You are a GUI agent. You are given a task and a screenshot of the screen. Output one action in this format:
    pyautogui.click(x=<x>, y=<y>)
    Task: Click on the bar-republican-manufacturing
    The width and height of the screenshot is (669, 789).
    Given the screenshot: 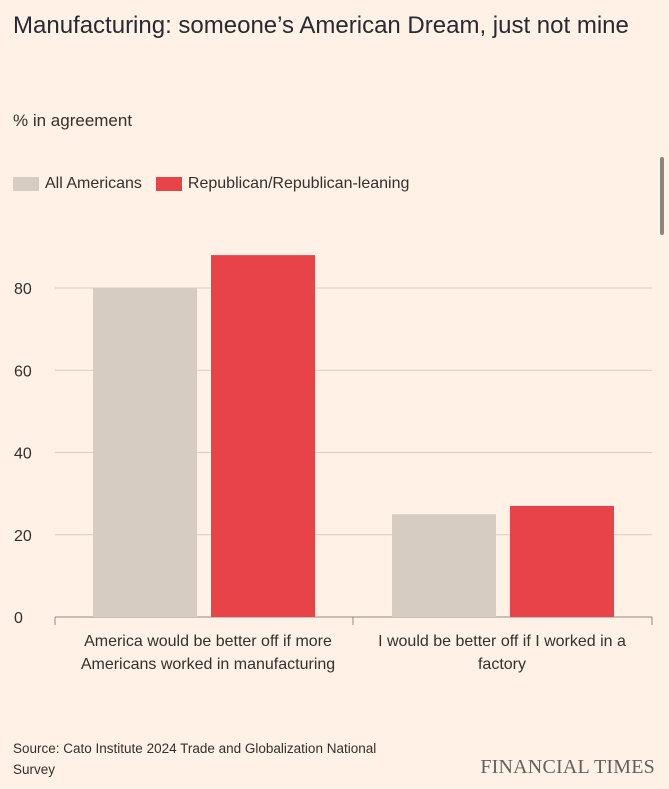 What is the action you would take?
    pyautogui.click(x=263, y=436)
    